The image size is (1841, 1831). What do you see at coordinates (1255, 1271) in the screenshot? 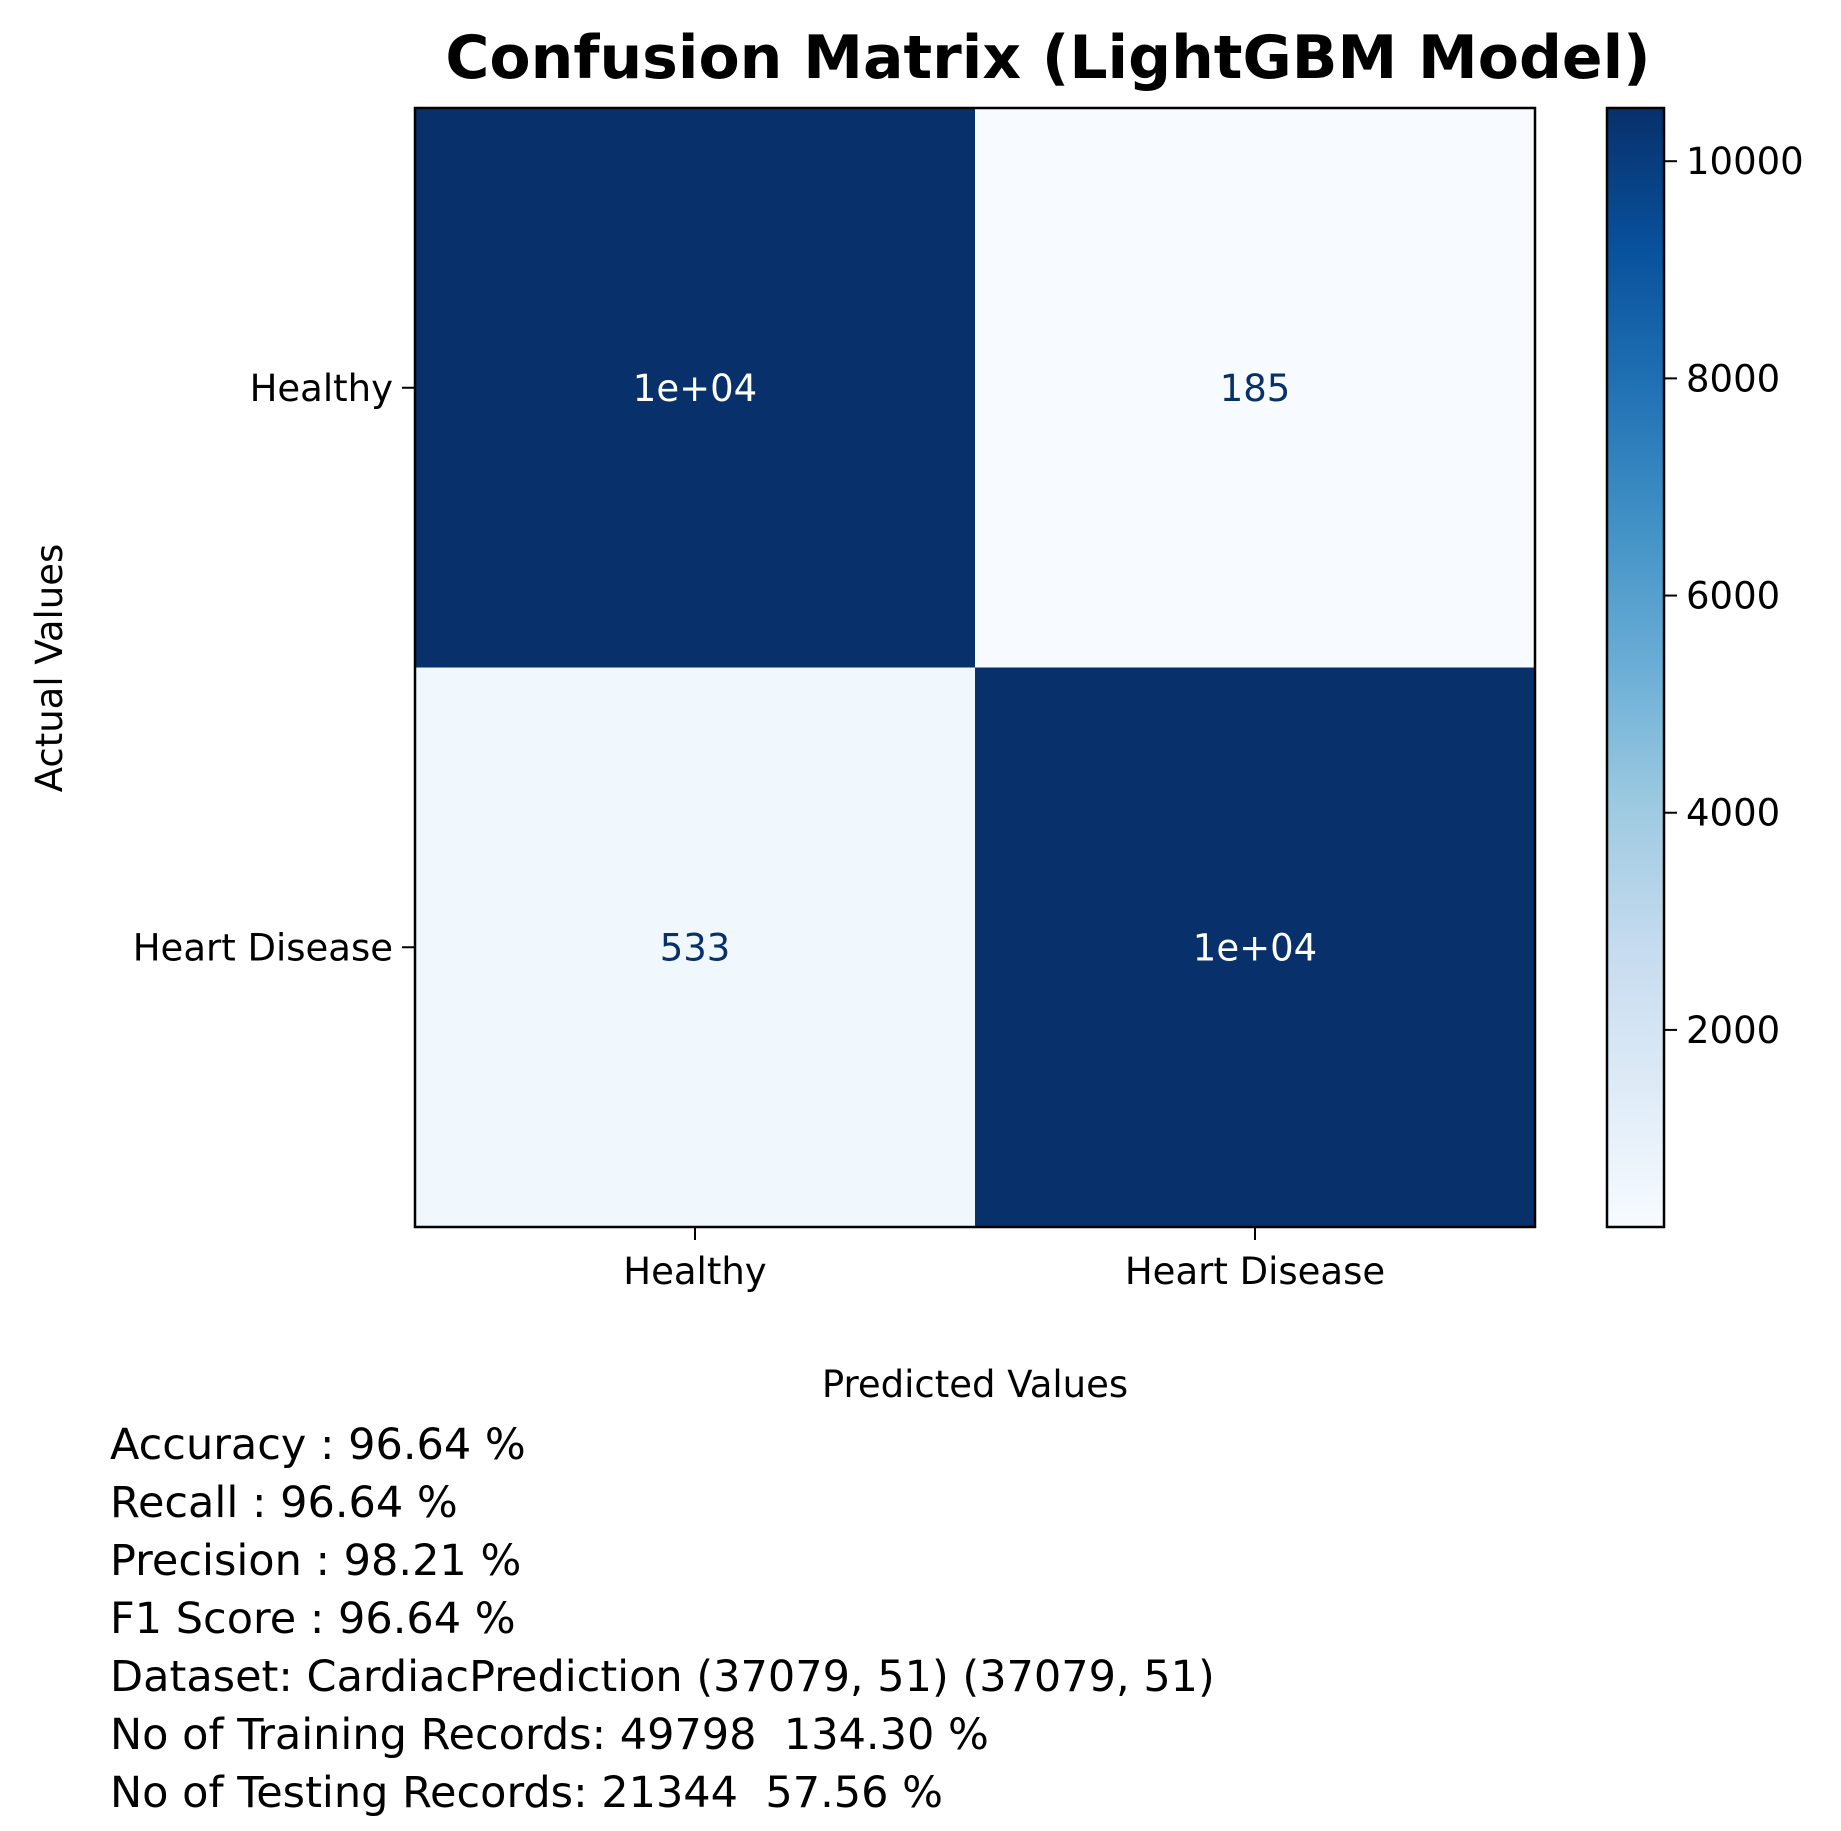
I see `x-tick-label: Heart Disease` at bounding box center [1255, 1271].